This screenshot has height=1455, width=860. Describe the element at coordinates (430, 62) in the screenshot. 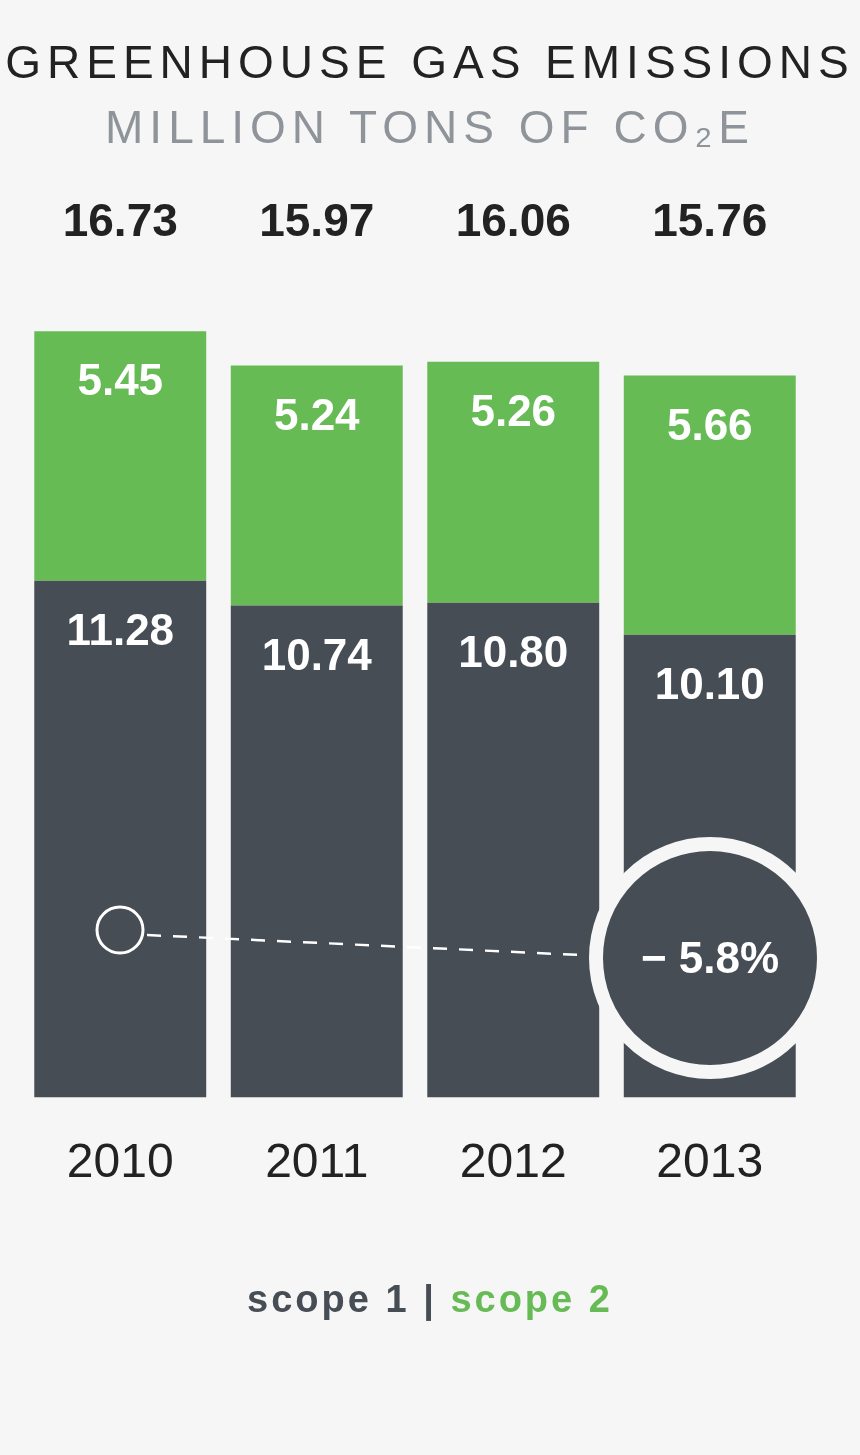

I see `chart-title: GREENHOUSE GAS EMISSIONS` at that location.